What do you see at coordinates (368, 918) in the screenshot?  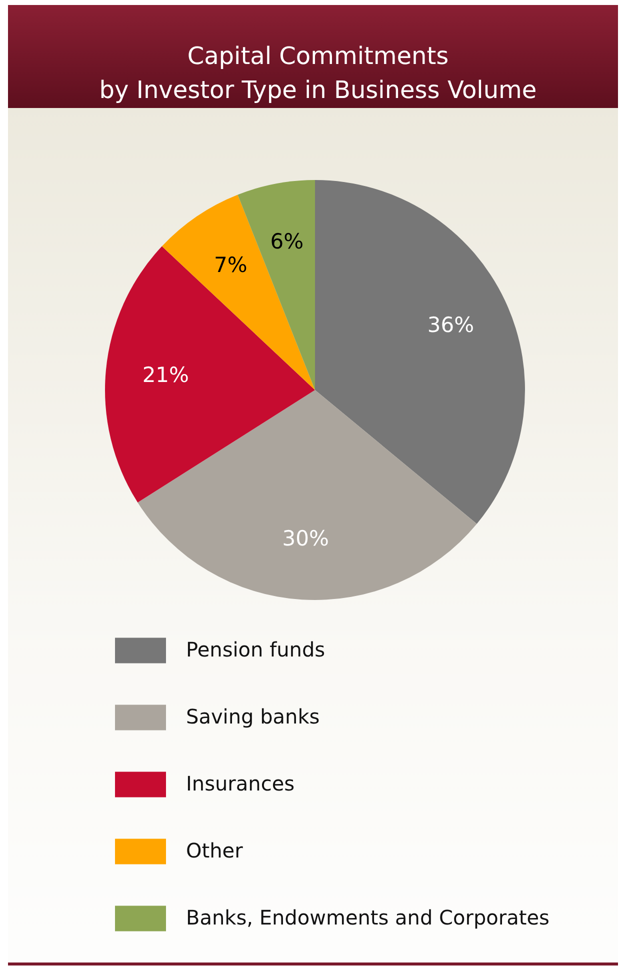 I see `legend-label: Banks, Endowments and Corporates` at bounding box center [368, 918].